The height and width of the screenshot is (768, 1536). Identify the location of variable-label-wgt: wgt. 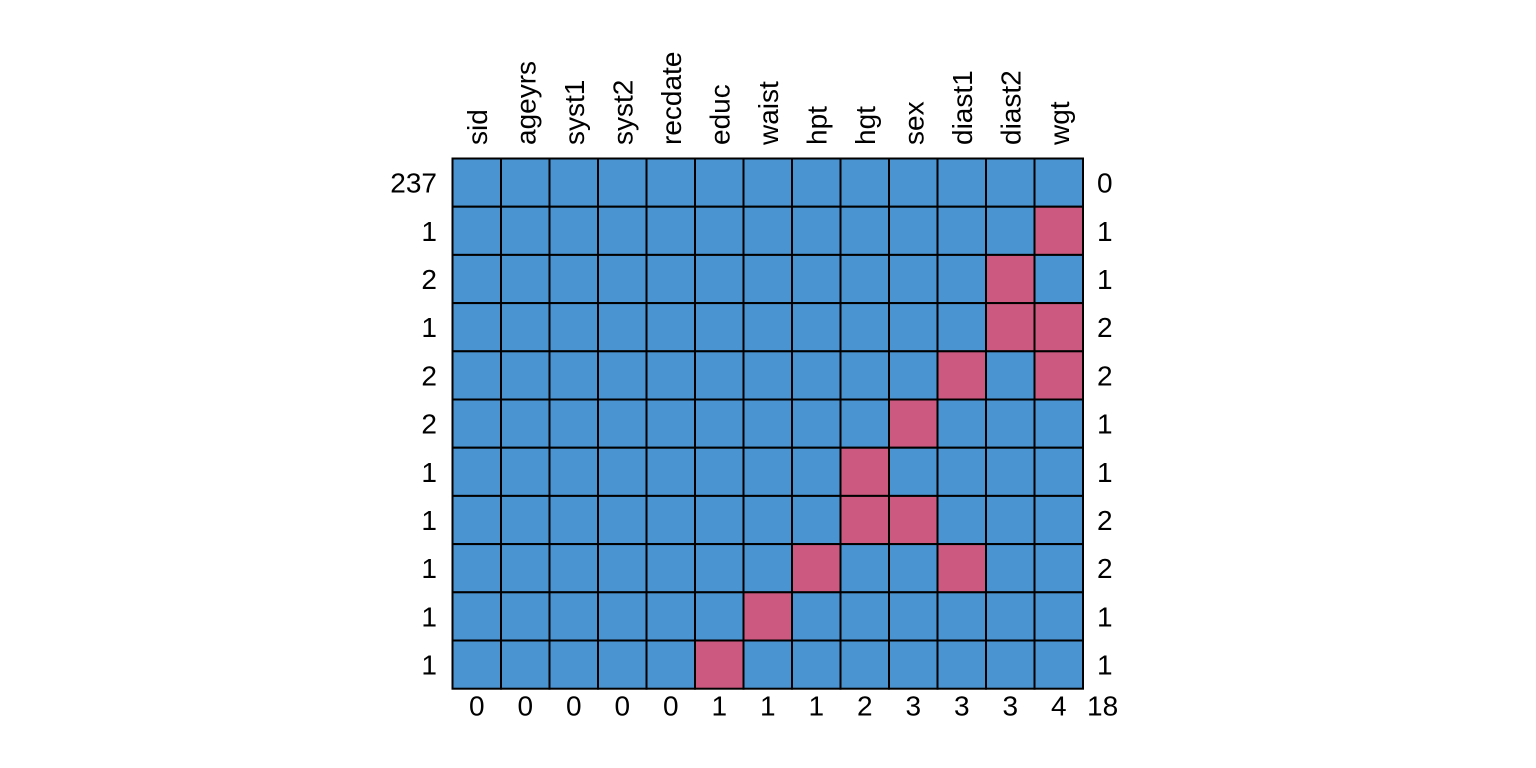
(1059, 123).